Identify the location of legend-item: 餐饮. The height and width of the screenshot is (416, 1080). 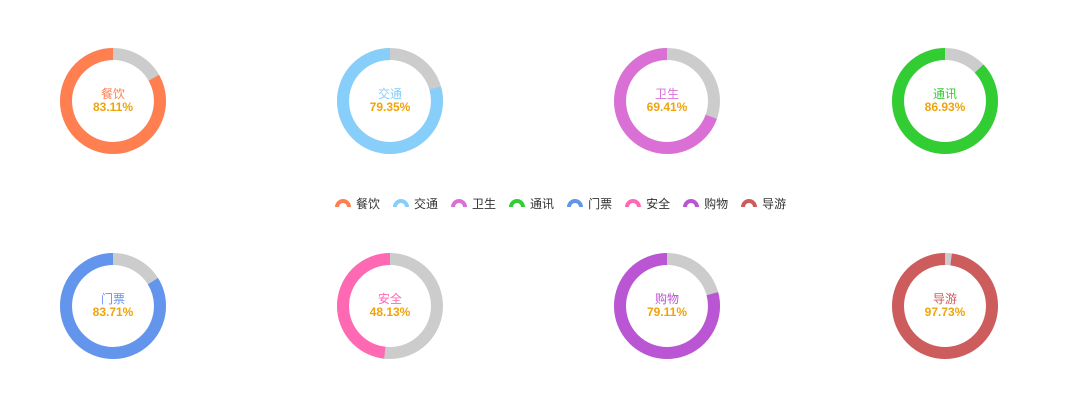
(357, 203).